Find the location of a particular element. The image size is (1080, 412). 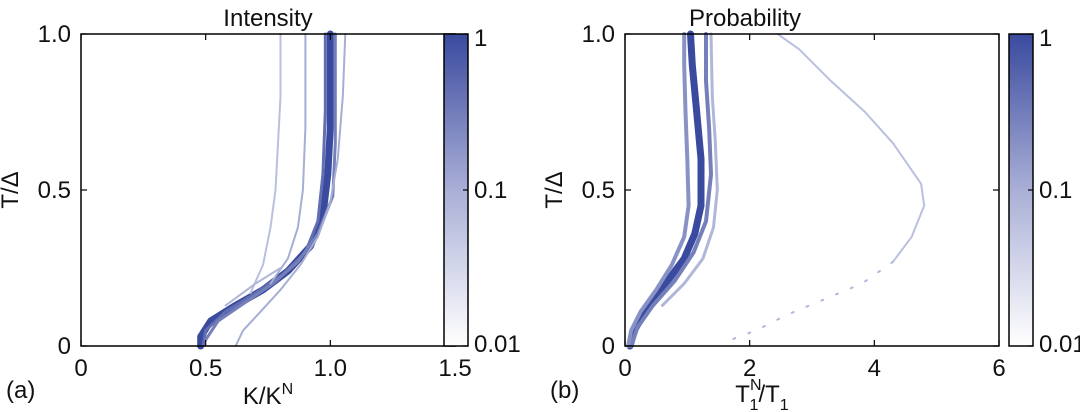

panel-a-ylabel: T/Δ is located at coordinates (12, 189).